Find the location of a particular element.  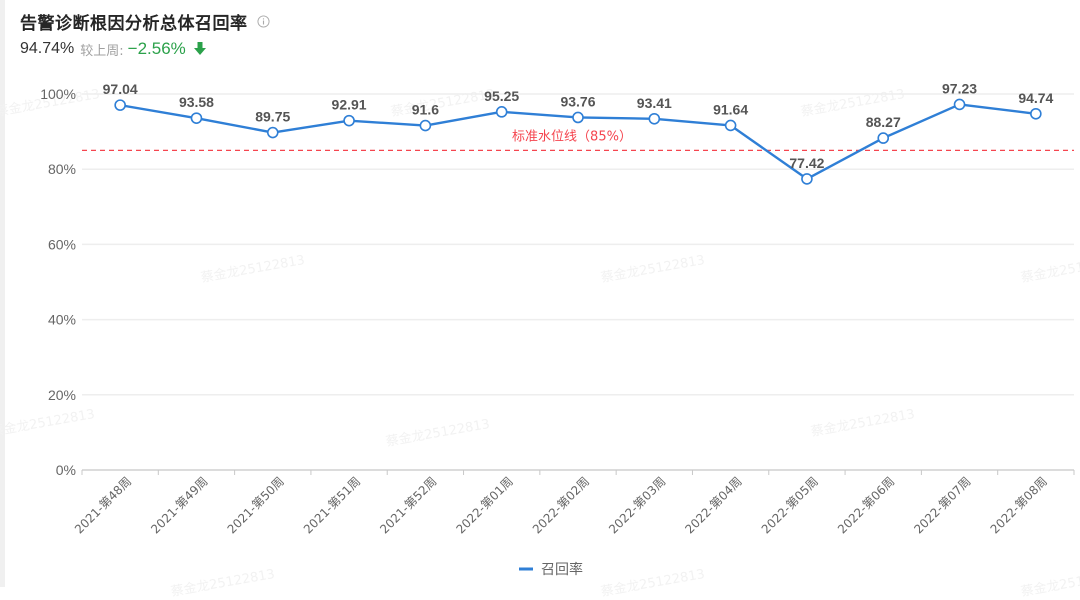

data-label: 97.23 is located at coordinates (959, 88).